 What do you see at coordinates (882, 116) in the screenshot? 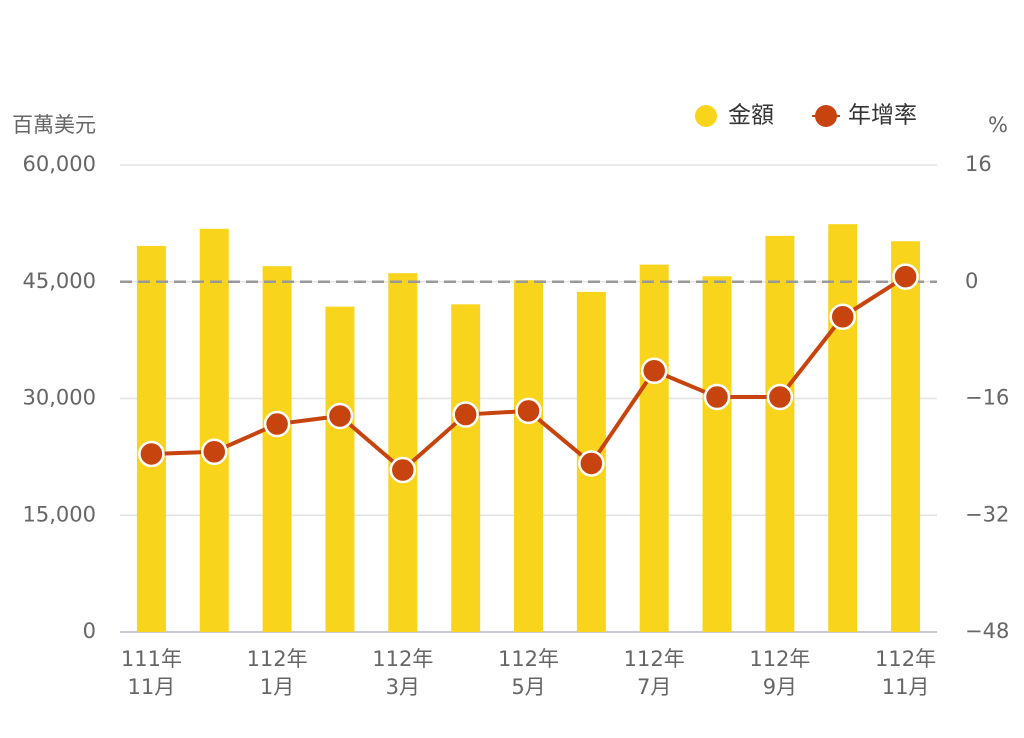
I see `legend-label: 年增率` at bounding box center [882, 116].